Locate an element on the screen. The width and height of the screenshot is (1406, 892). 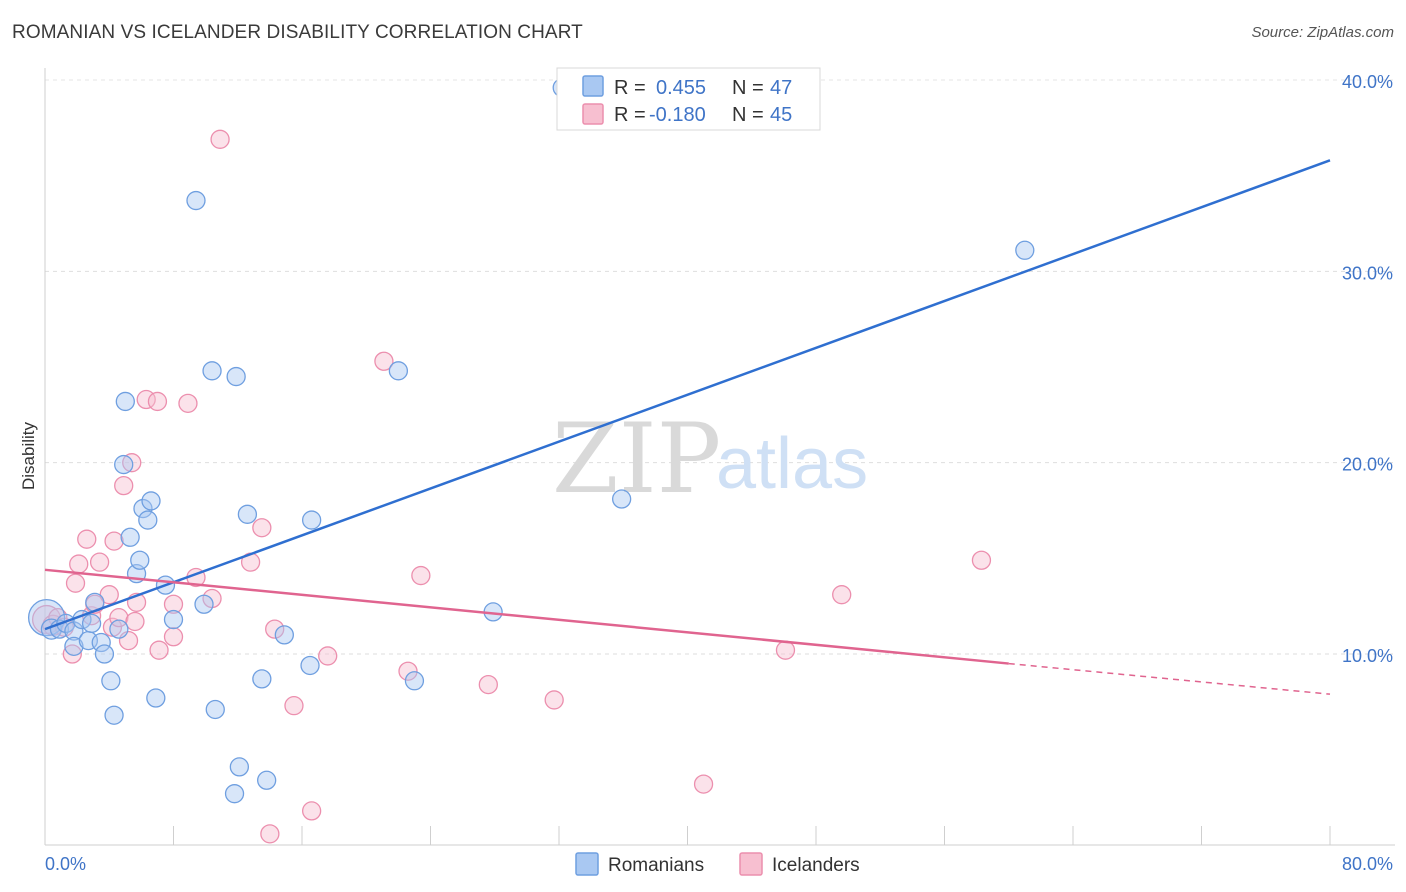
series-legend: Romanians Icelanders is located at coordinates (717, 864).